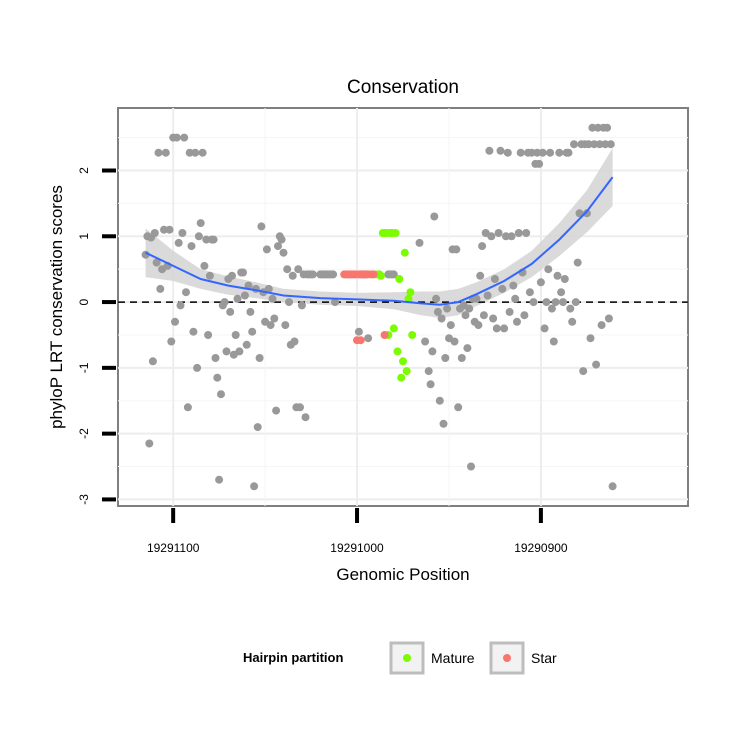 This screenshot has width=750, height=750. I want to click on legend: Hairpin partition Mature Star, so click(400, 658).